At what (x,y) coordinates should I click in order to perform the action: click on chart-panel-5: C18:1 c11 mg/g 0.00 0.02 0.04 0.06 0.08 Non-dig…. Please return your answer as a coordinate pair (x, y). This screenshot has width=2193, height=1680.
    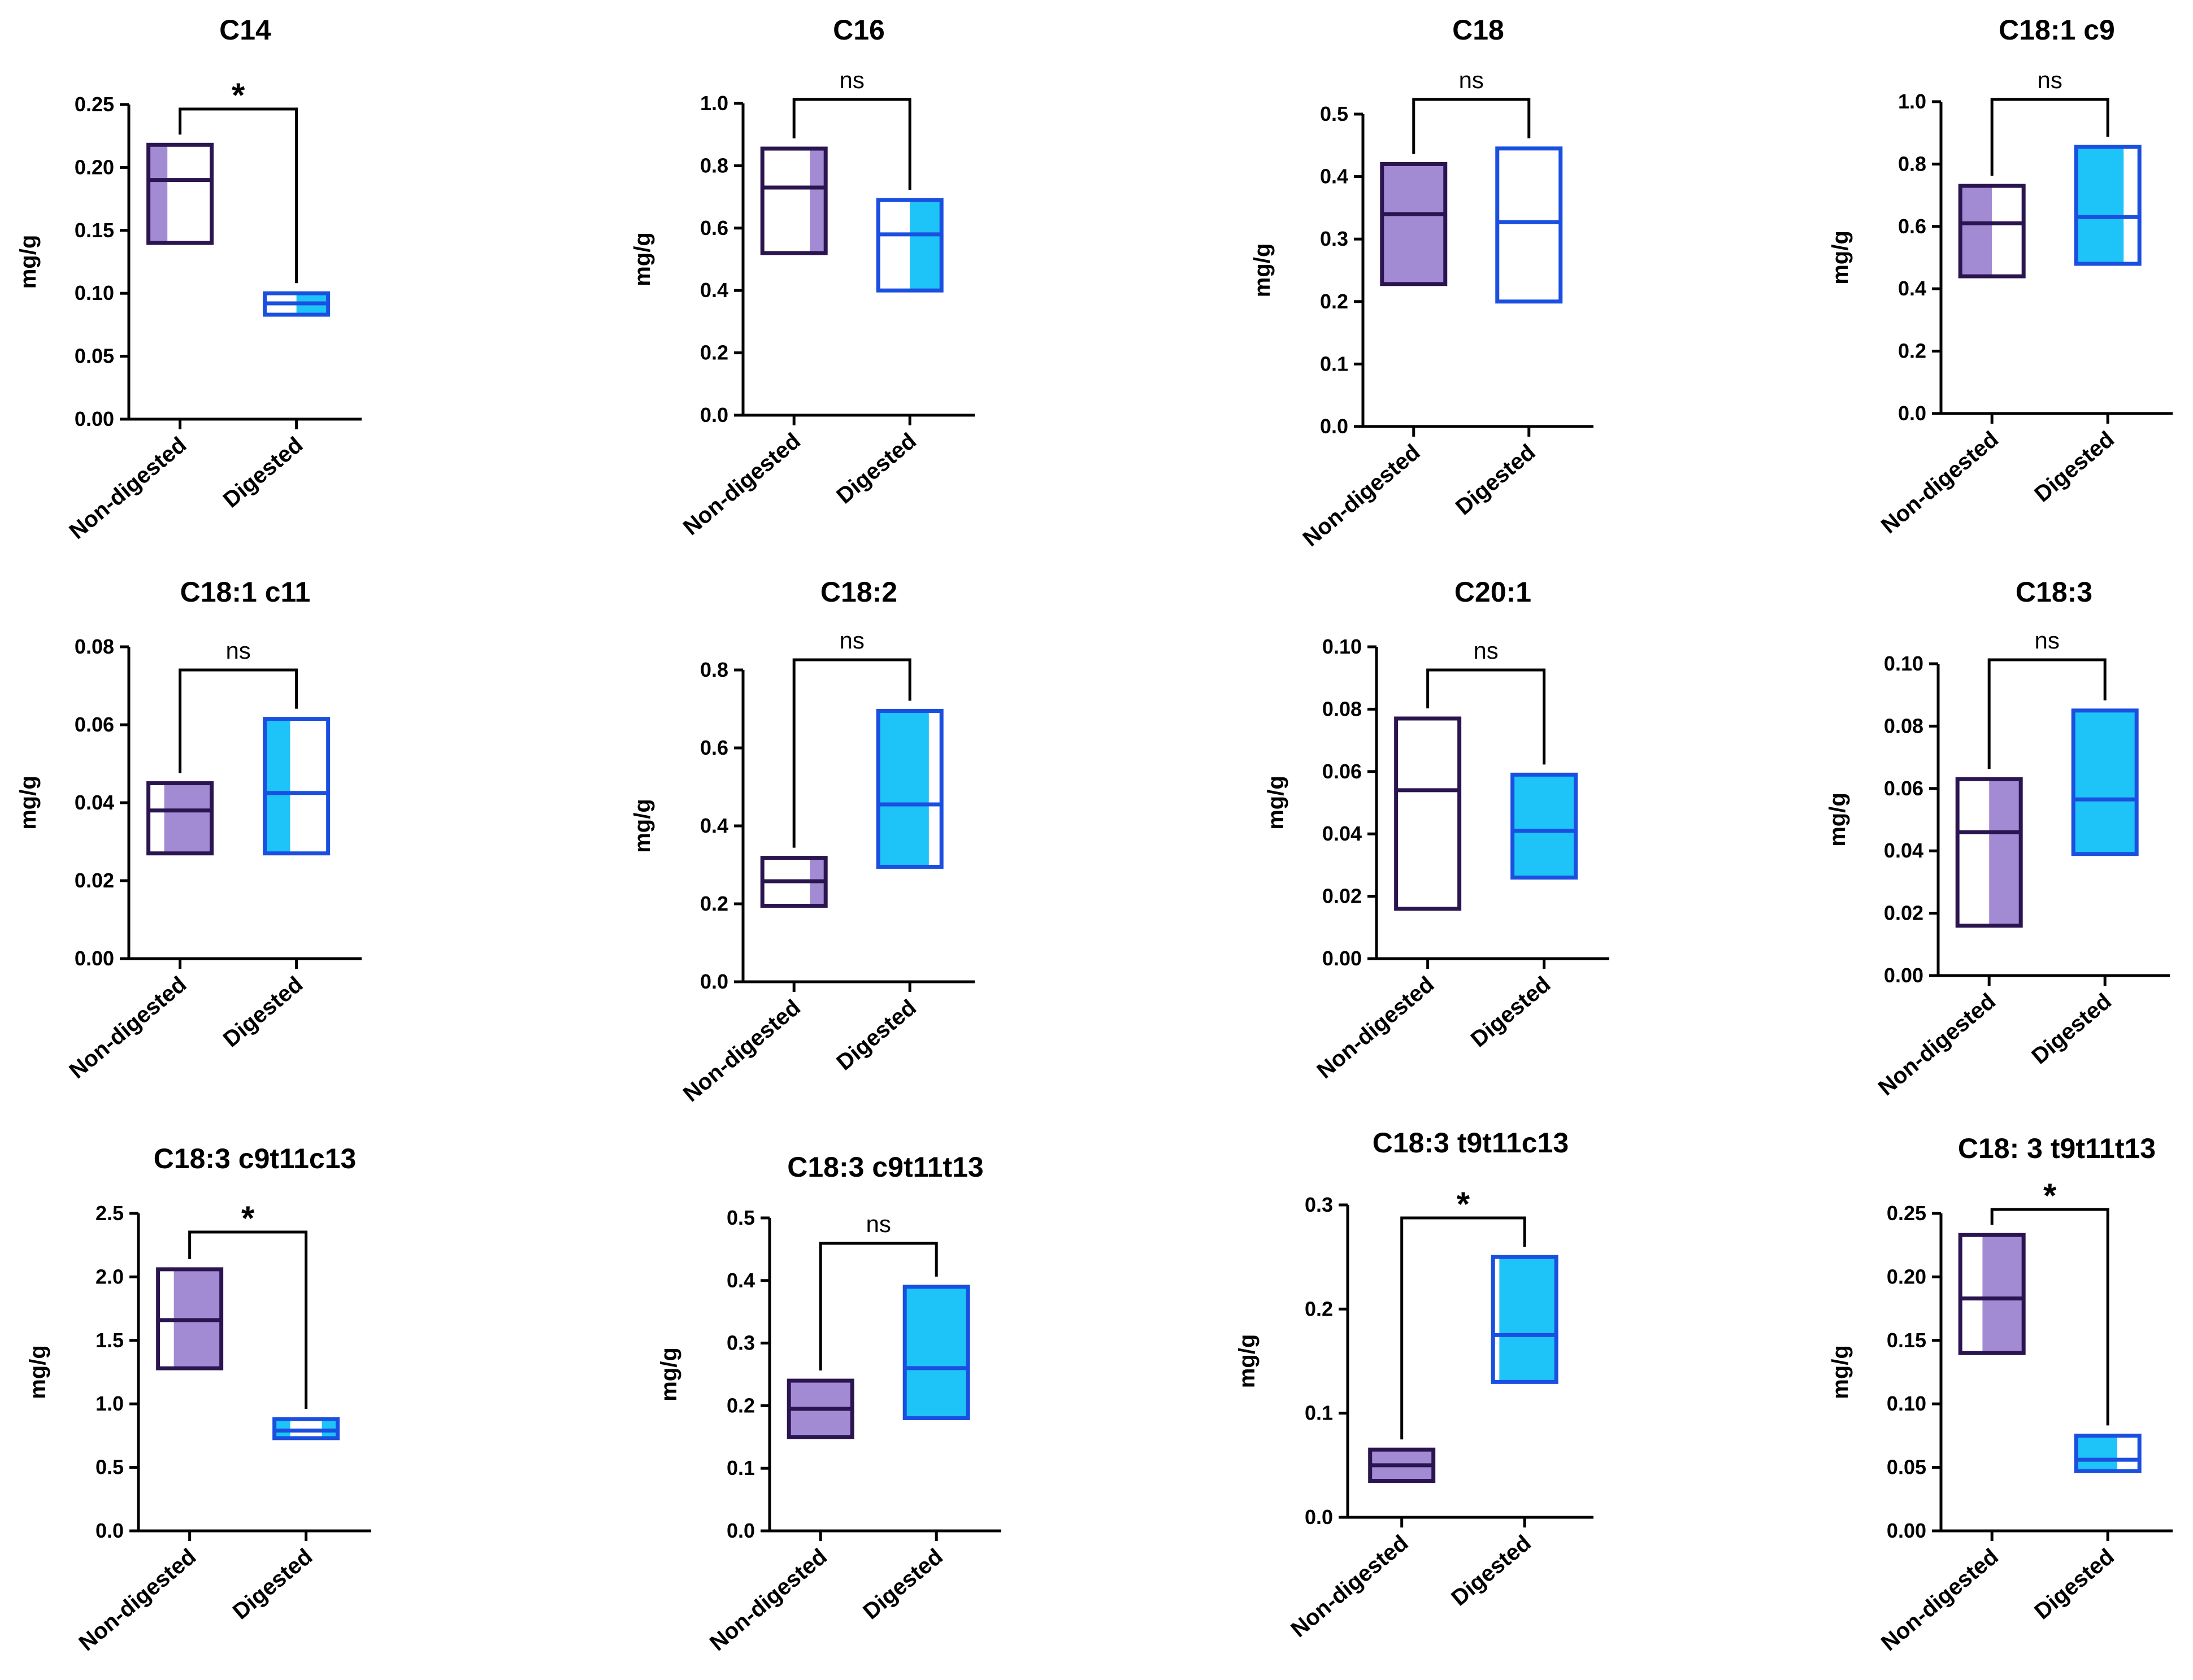
    Looking at the image, I should click on (189, 829).